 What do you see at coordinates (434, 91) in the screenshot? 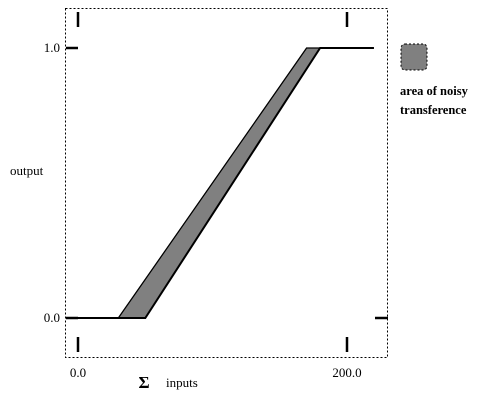
I see `legend-text-line1: area of noisy` at bounding box center [434, 91].